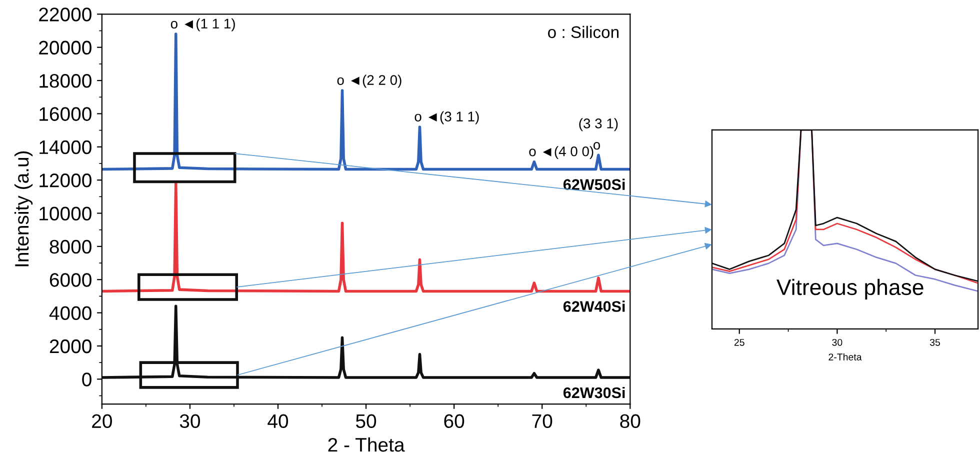 Image resolution: width=980 pixels, height=472 pixels. What do you see at coordinates (71, 280) in the screenshot?
I see `y-tick-label: 6000` at bounding box center [71, 280].